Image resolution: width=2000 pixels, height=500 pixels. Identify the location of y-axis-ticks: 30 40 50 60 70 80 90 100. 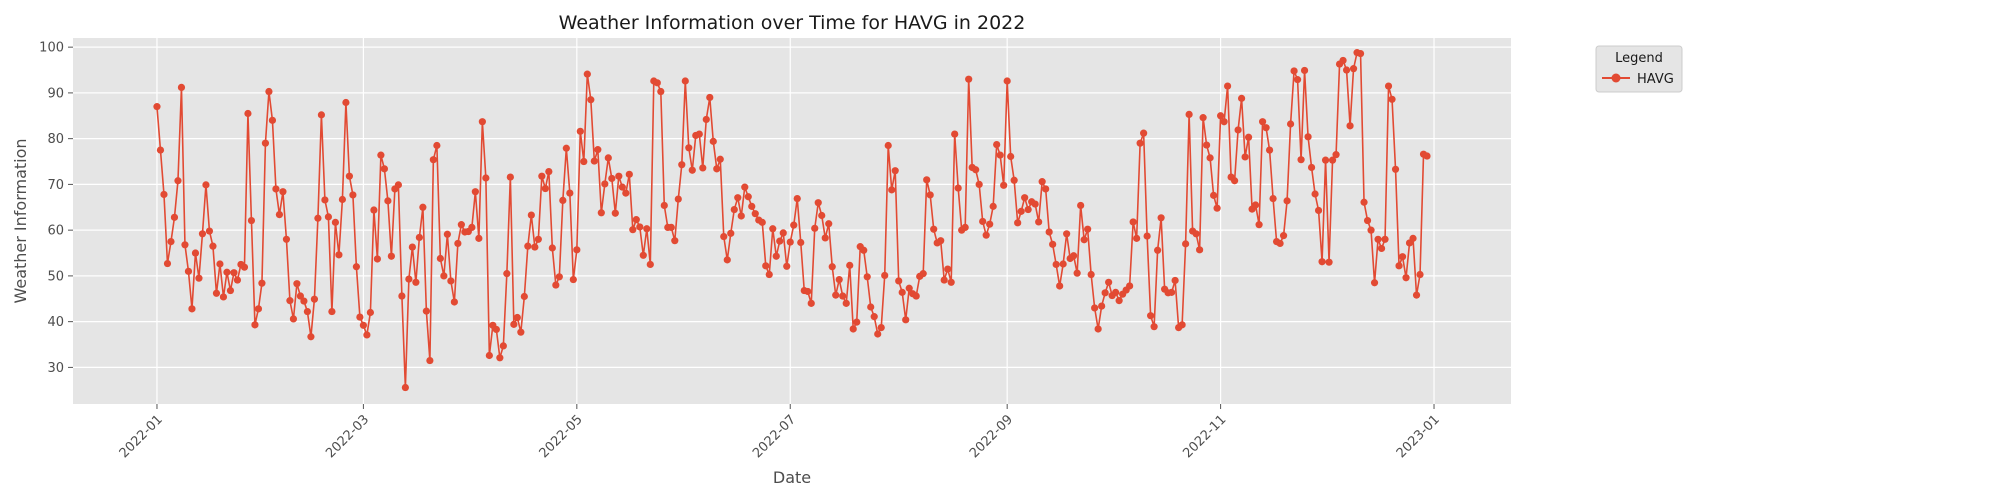
(56, 208).